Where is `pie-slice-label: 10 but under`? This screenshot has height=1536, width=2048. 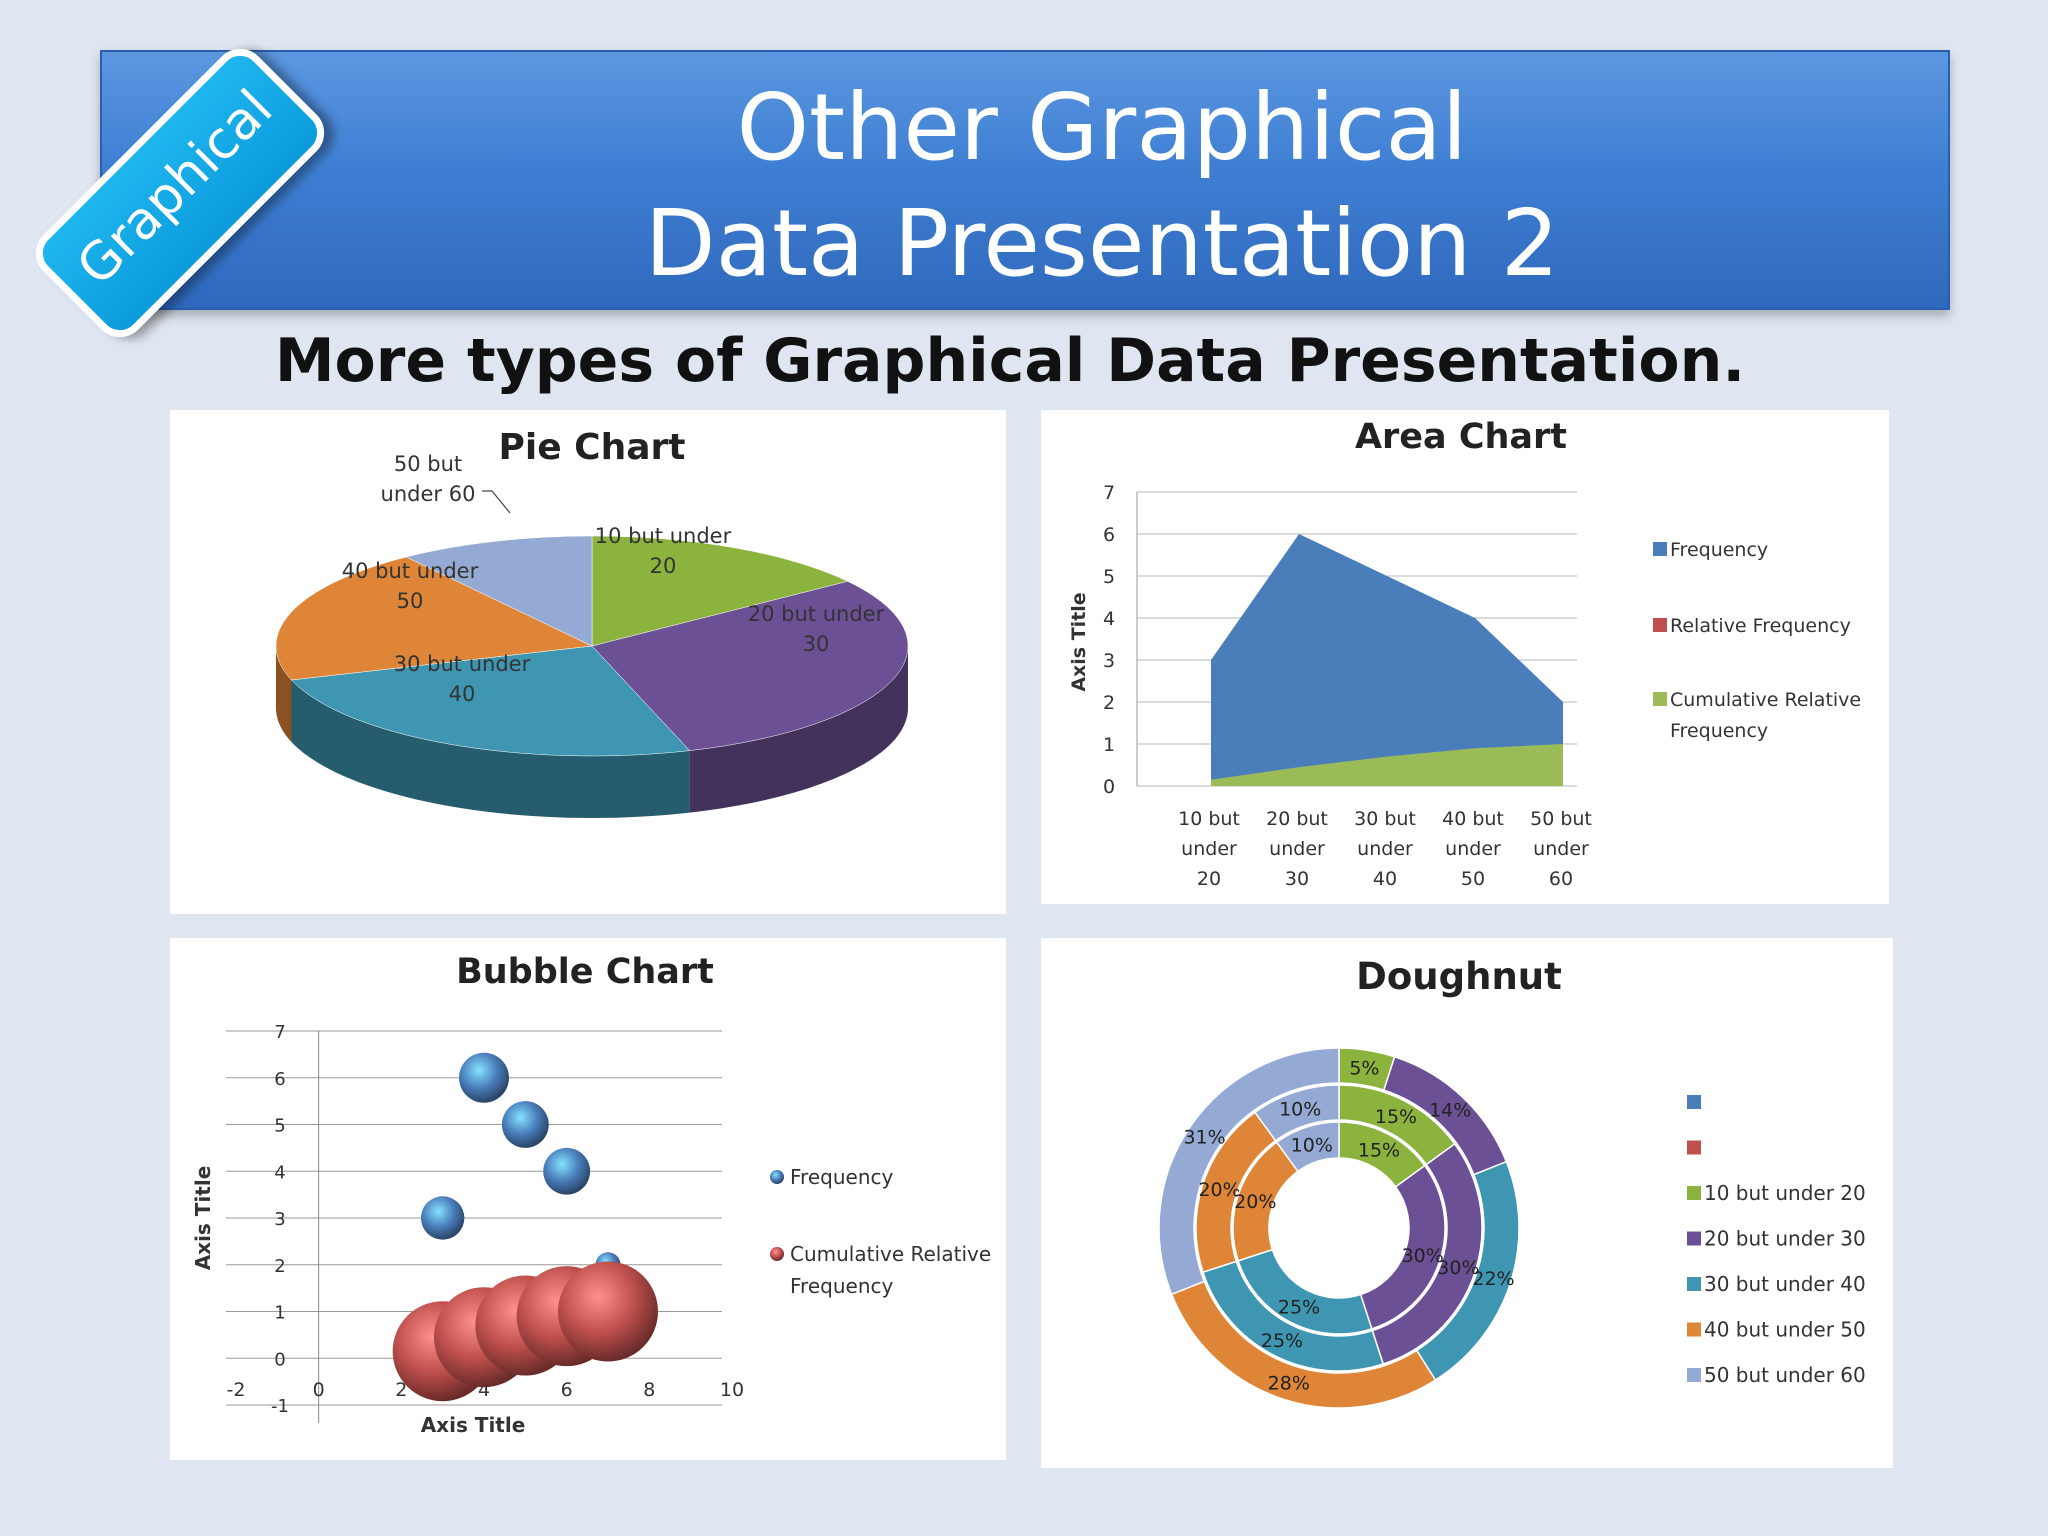
pie-slice-label: 10 but under is located at coordinates (663, 536).